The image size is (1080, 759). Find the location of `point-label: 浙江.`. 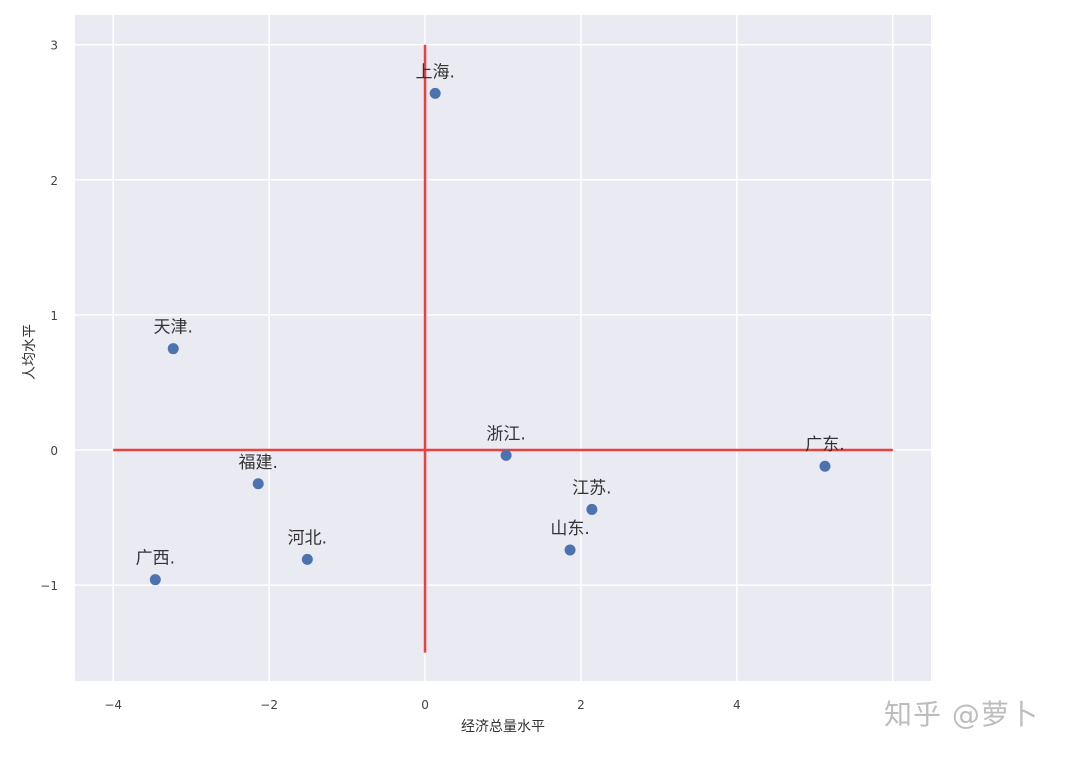

point-label: 浙江. is located at coordinates (505, 434).